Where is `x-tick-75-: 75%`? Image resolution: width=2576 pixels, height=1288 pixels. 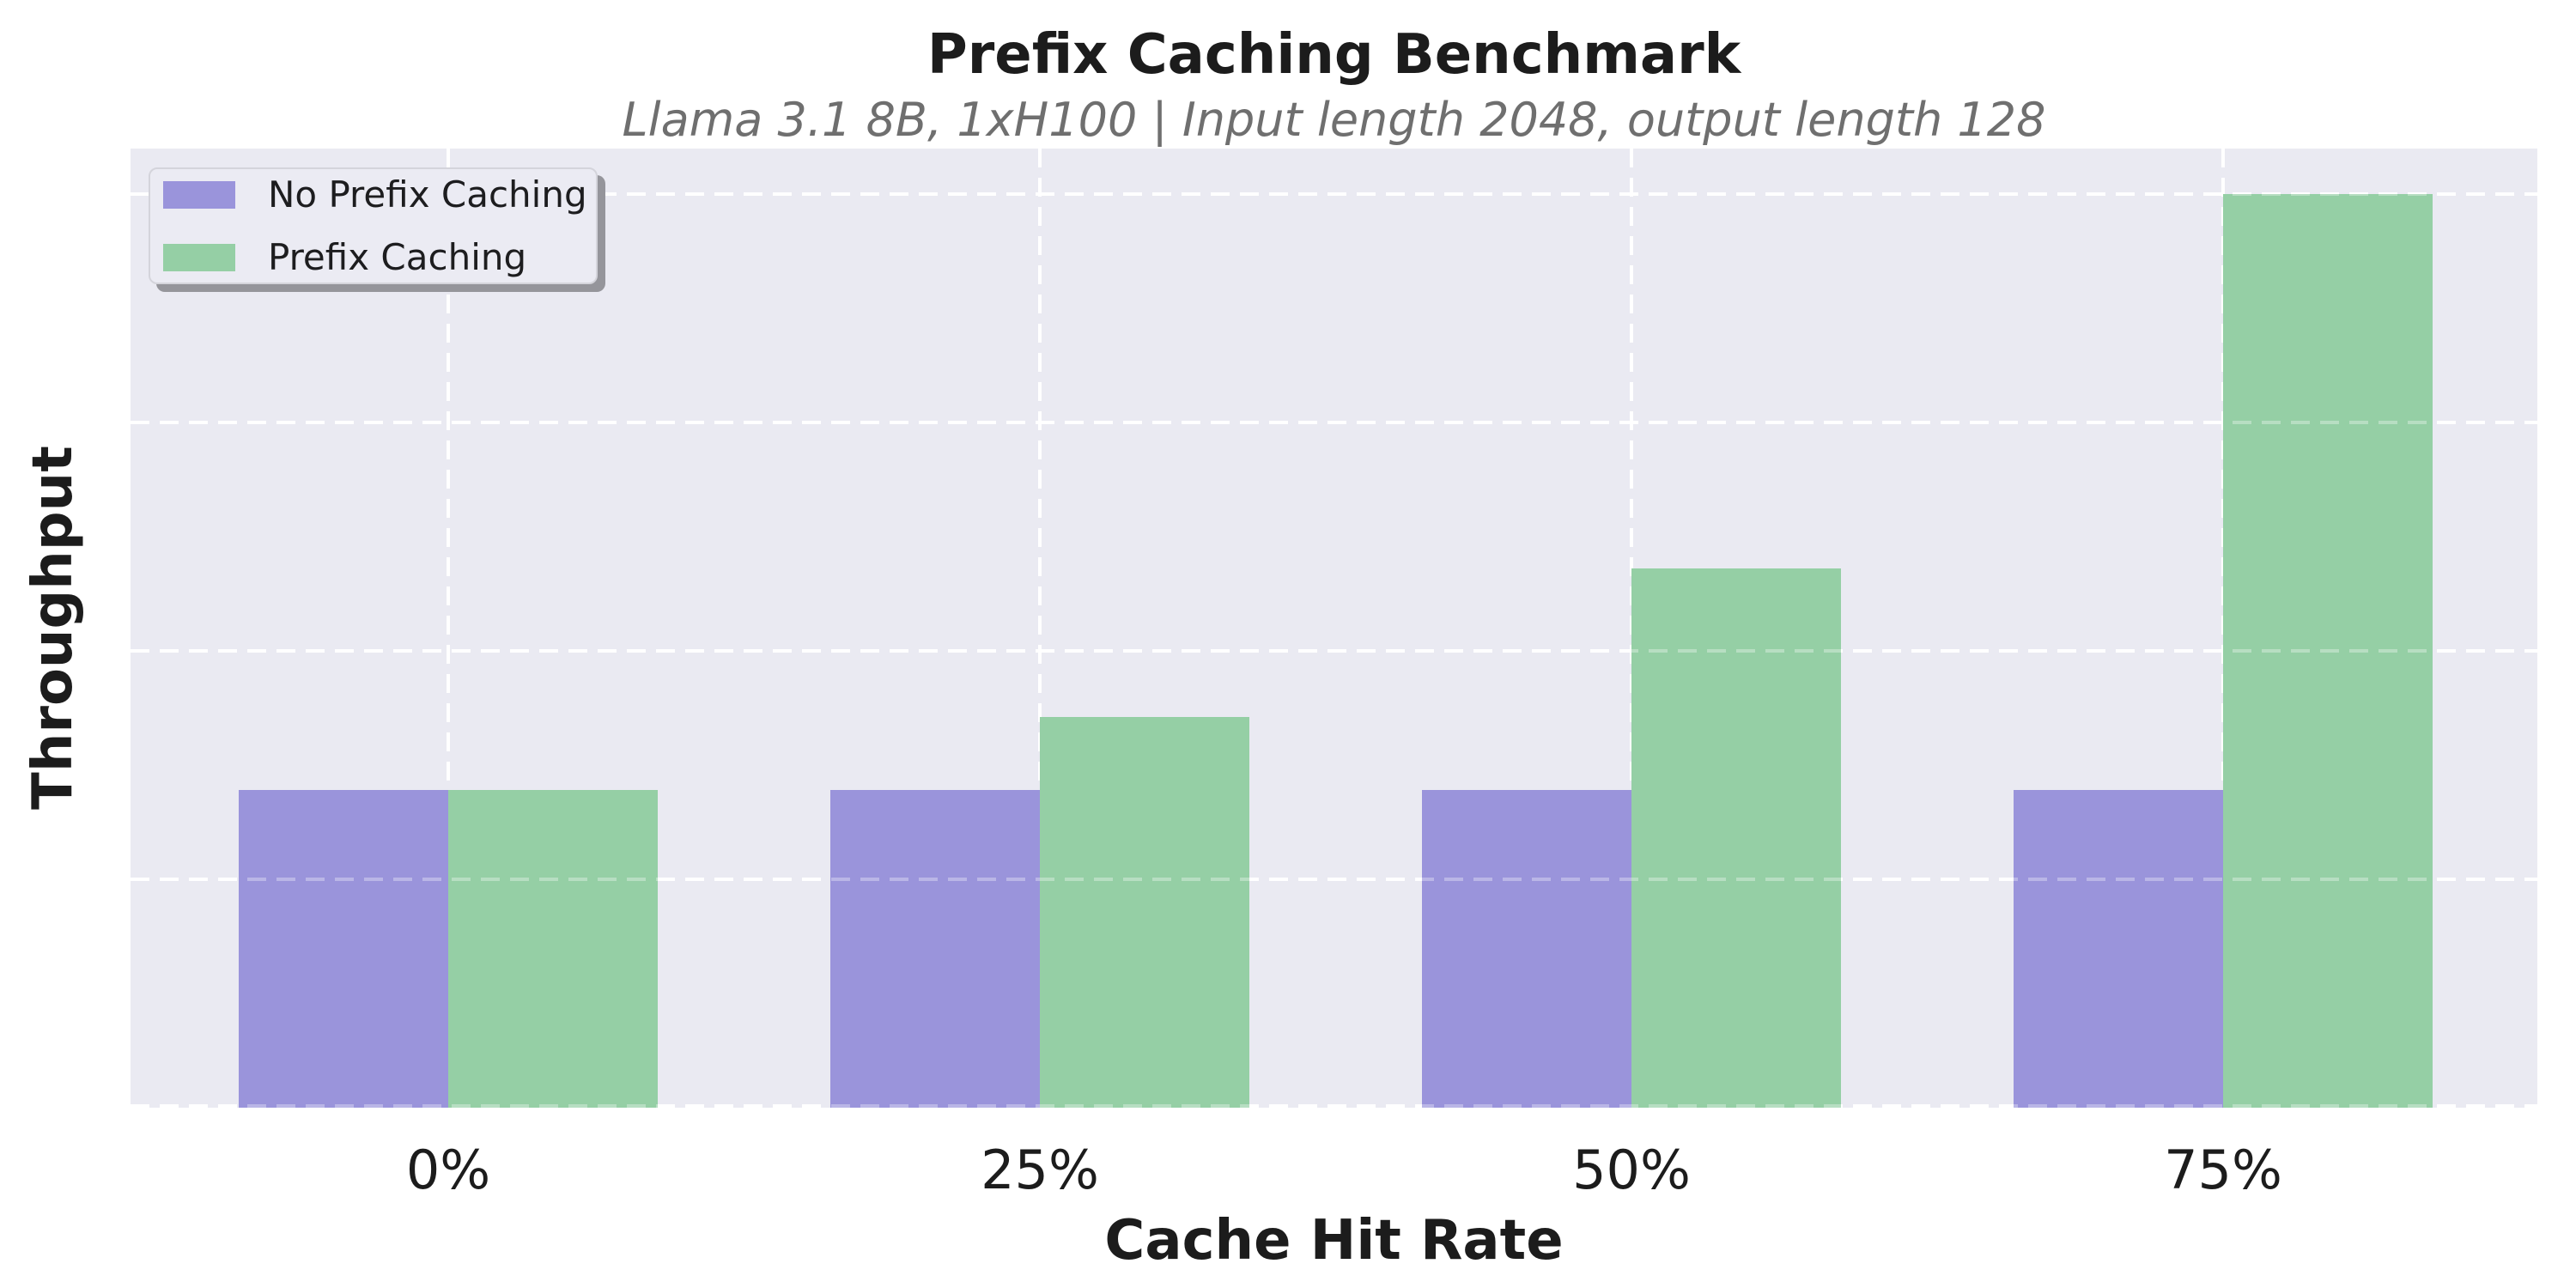
x-tick-75-: 75% is located at coordinates (2223, 1170).